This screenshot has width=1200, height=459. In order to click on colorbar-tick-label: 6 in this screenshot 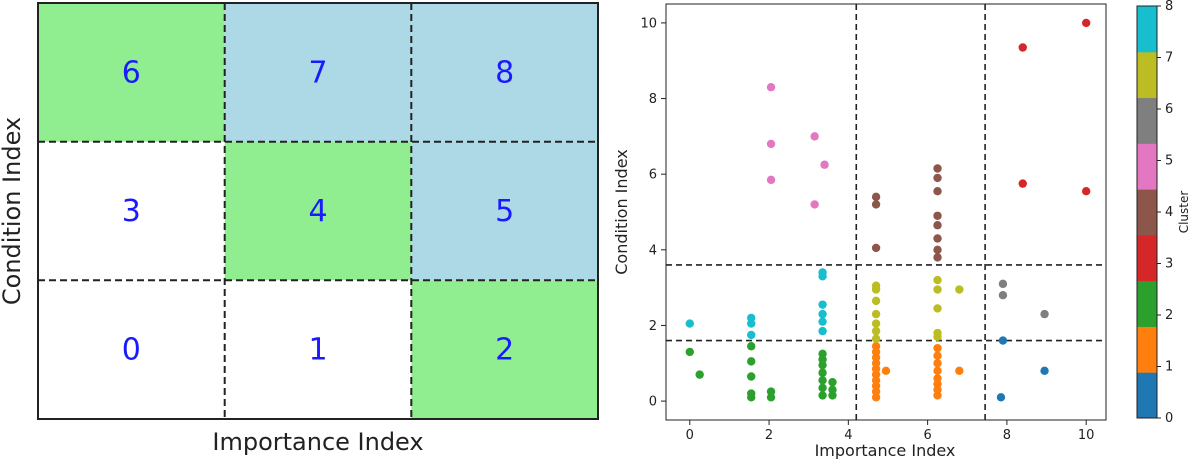, I will do `click(1169, 109)`.